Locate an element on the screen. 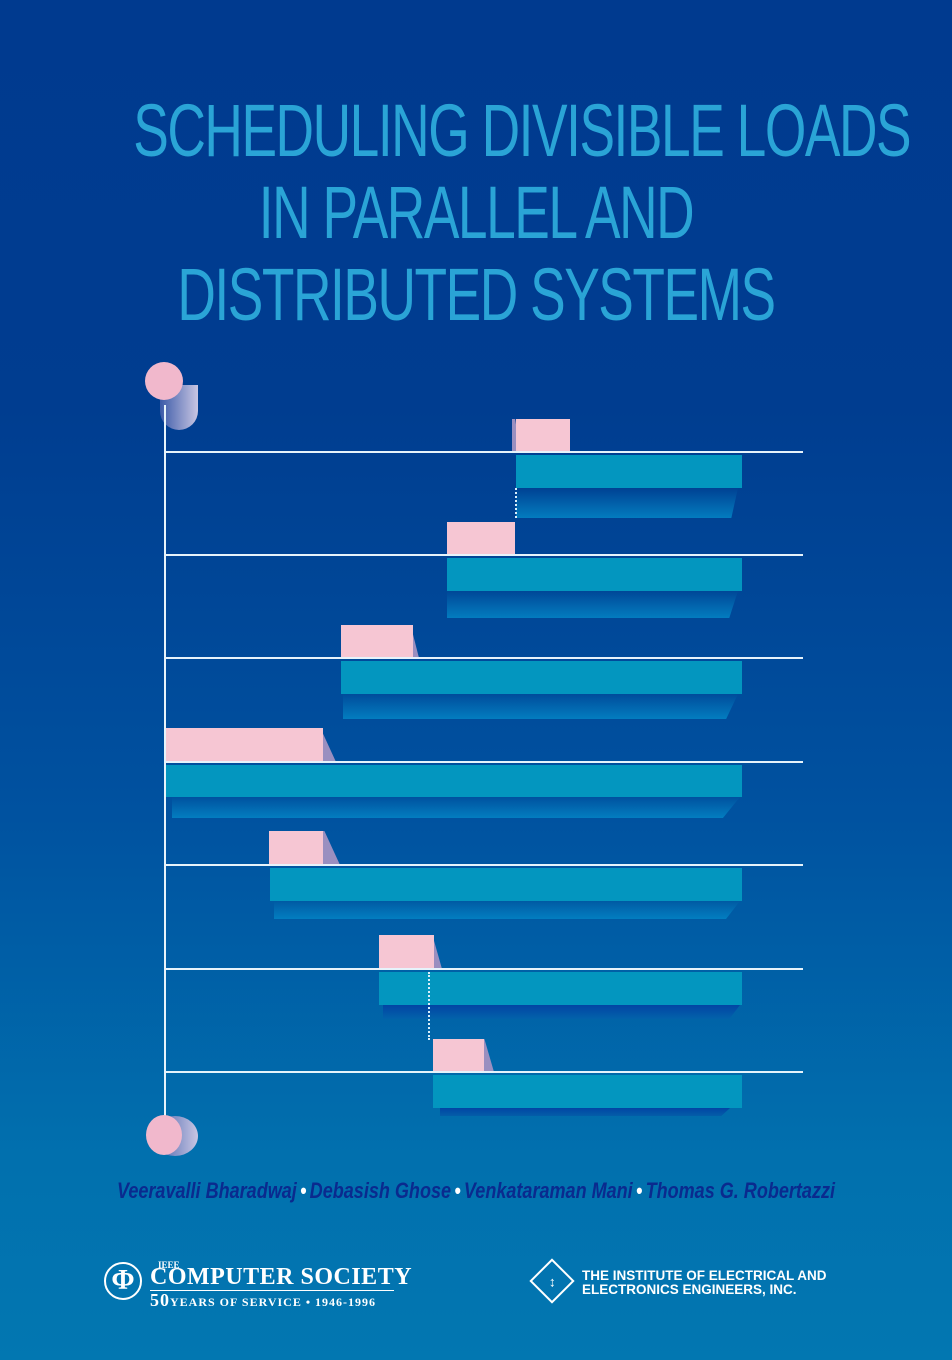  ieee-name-line-1: THE INSTITUTE OF ELECTRICAL AND is located at coordinates (704, 1275).